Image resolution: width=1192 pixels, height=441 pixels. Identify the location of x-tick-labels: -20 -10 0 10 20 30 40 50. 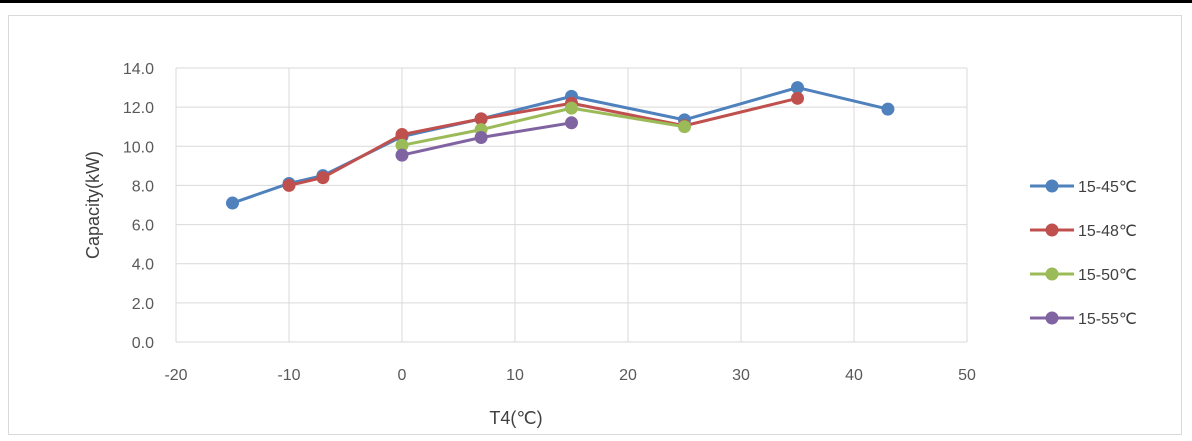
(570, 375).